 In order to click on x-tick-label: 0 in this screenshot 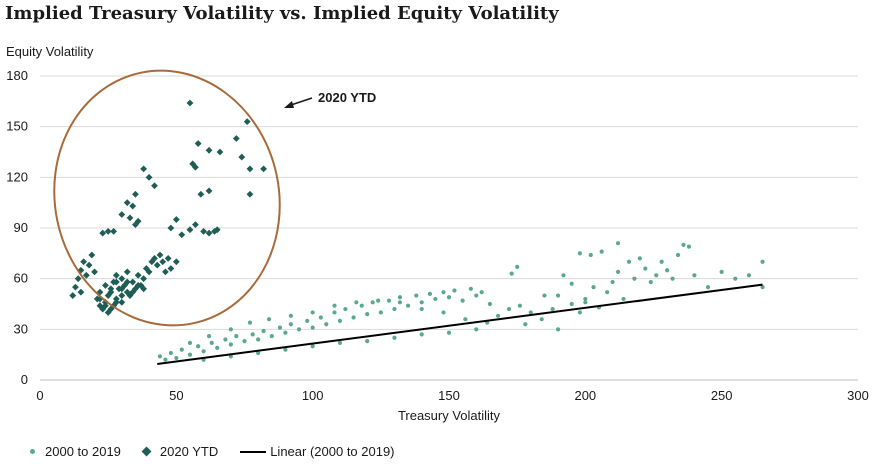, I will do `click(39, 395)`.